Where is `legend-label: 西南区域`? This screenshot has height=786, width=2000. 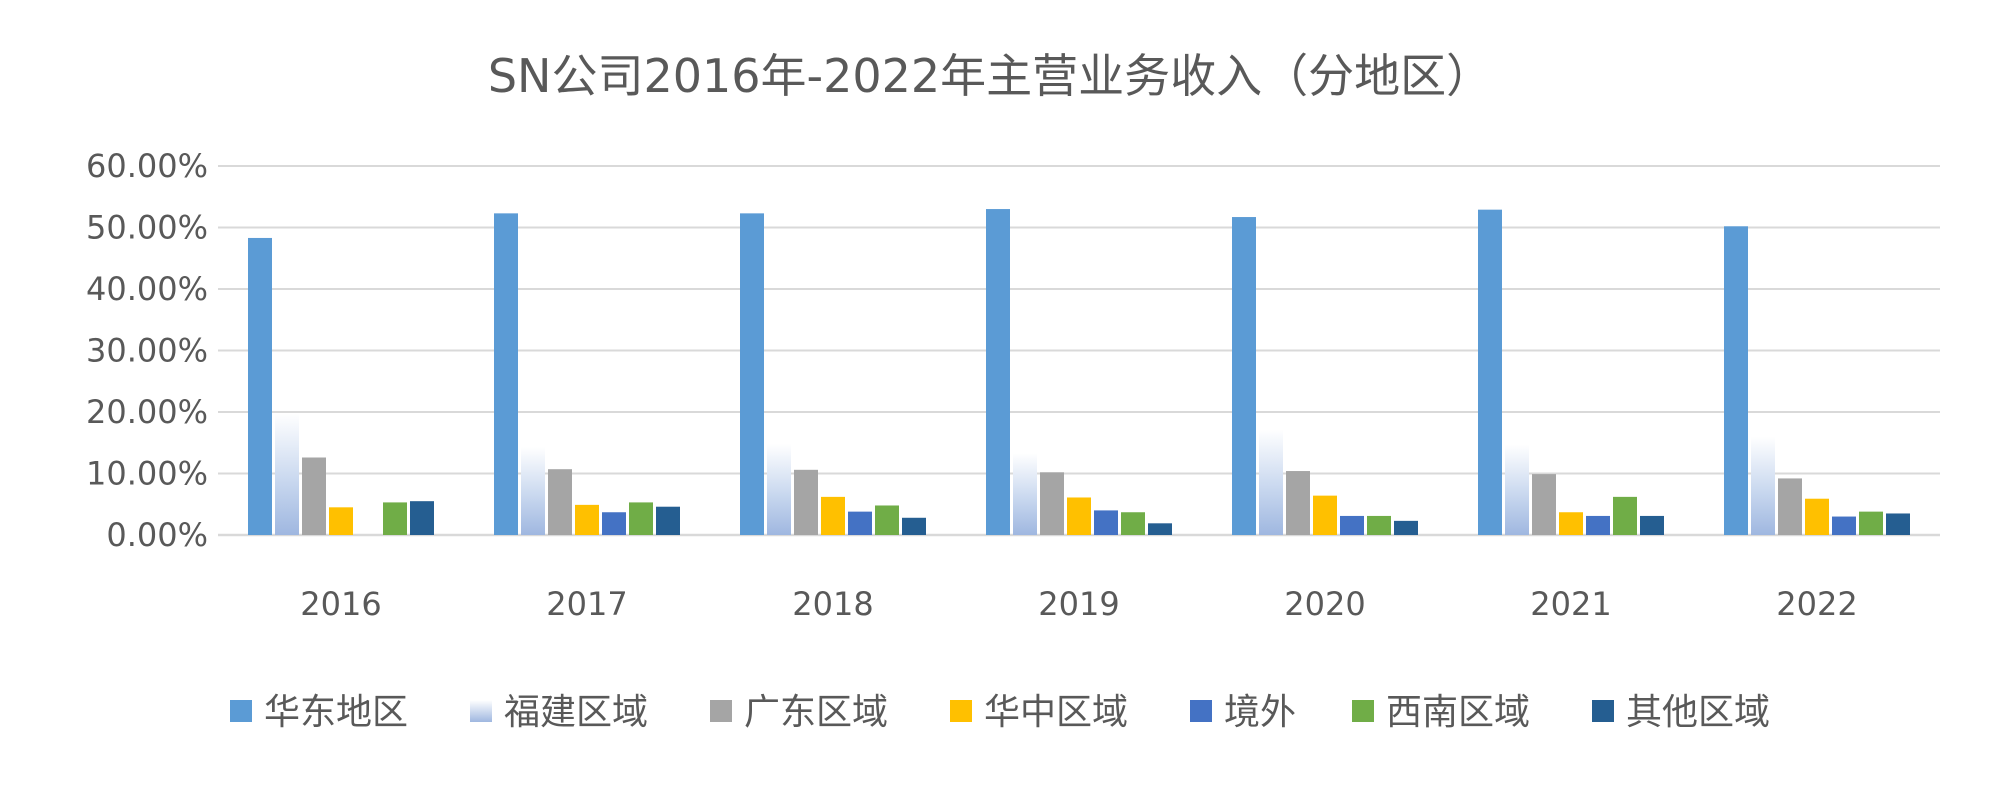 legend-label: 西南区域 is located at coordinates (1458, 712).